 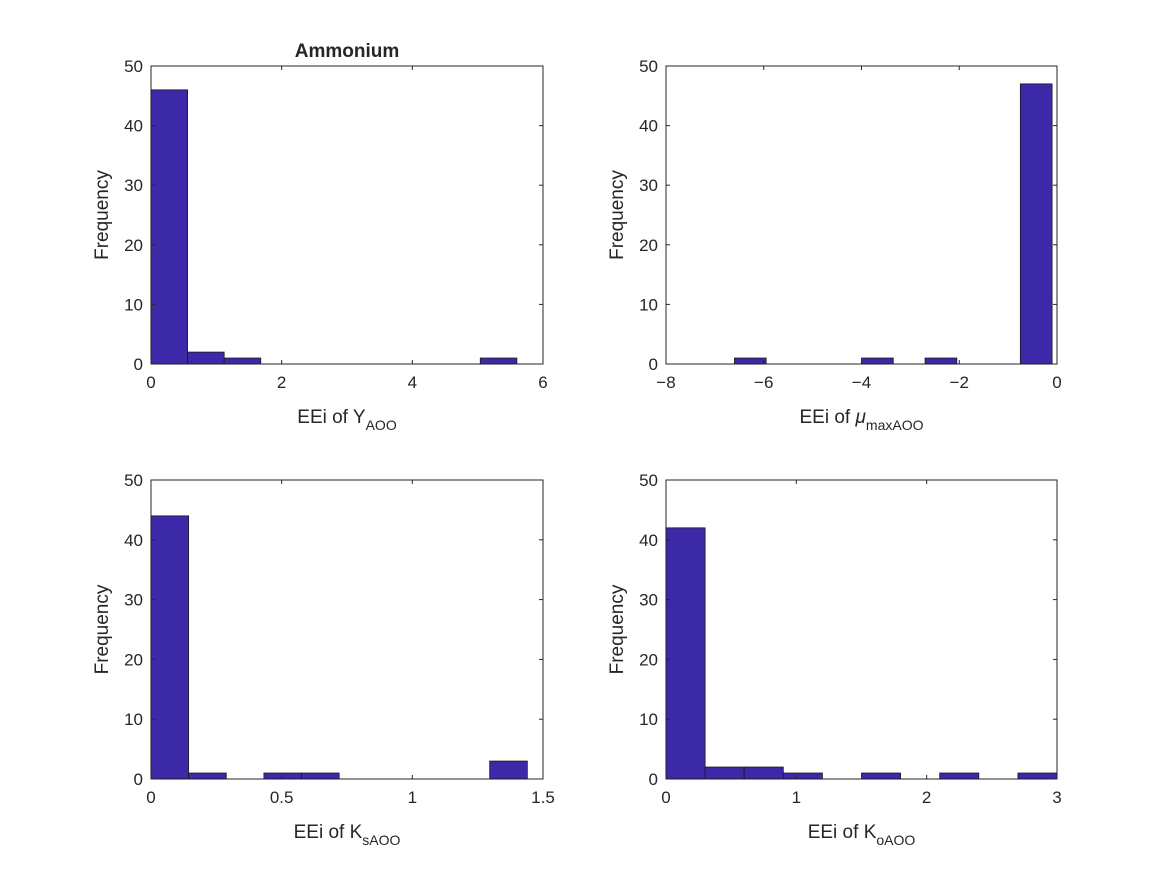 What do you see at coordinates (347, 51) in the screenshot?
I see `chart-title: Ammonium` at bounding box center [347, 51].